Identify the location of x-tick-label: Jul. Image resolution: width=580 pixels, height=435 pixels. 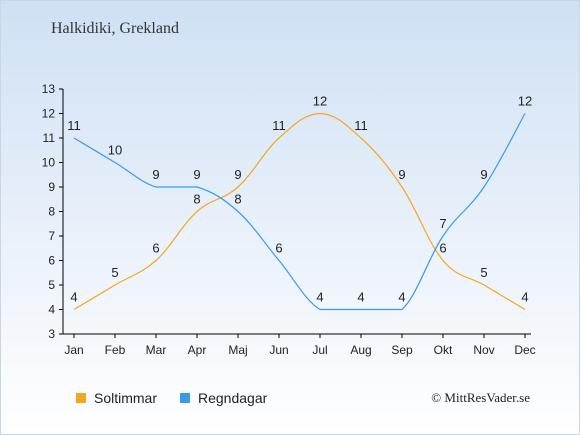
(319, 350).